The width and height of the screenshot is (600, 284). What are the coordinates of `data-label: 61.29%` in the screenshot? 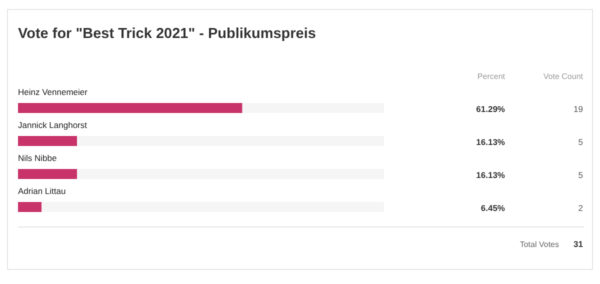 It's located at (491, 109).